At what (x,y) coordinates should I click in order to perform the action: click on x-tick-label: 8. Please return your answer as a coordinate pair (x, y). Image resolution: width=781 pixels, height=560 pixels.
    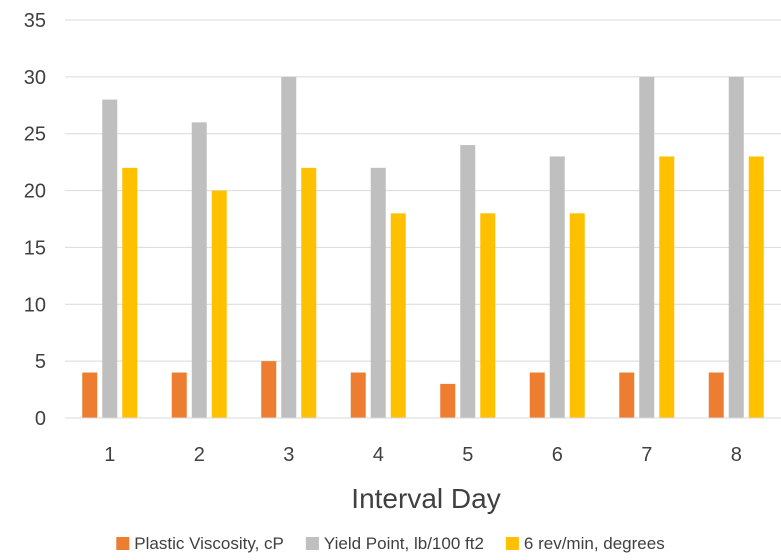
    Looking at the image, I should click on (736, 455).